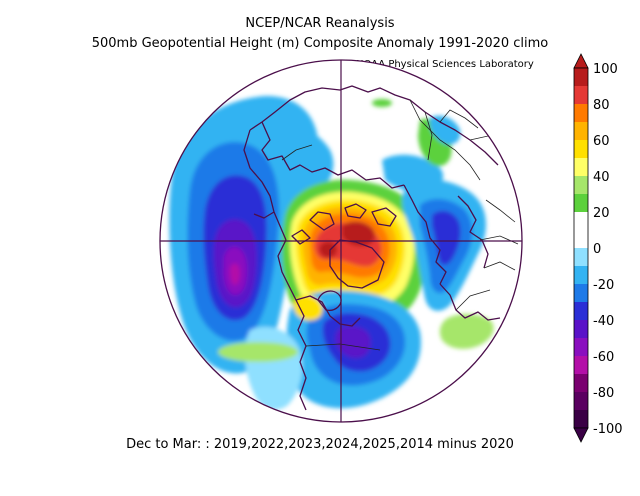 Image resolution: width=640 pixels, height=496 pixels. What do you see at coordinates (603, 393) in the screenshot?
I see `colorbar-tick-label: -80` at bounding box center [603, 393].